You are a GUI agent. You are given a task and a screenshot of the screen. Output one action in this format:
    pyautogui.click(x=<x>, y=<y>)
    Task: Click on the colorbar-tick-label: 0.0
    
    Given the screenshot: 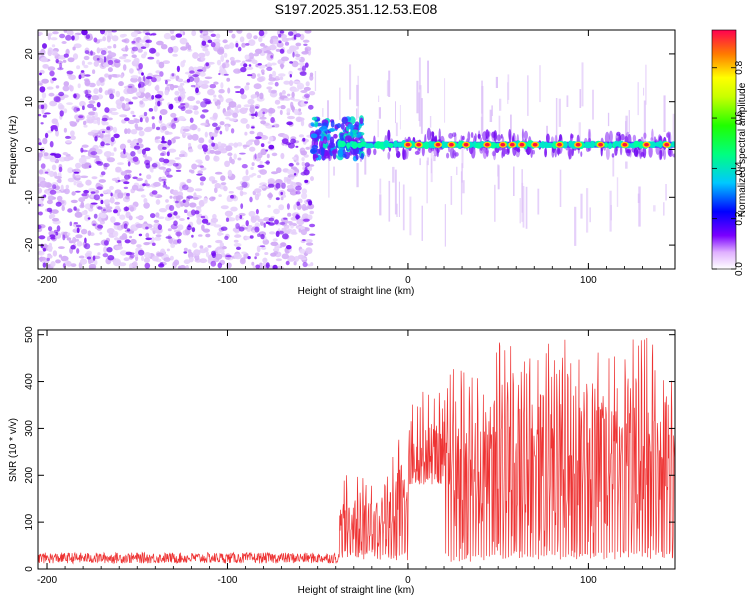 What is the action you would take?
    pyautogui.click(x=739, y=269)
    